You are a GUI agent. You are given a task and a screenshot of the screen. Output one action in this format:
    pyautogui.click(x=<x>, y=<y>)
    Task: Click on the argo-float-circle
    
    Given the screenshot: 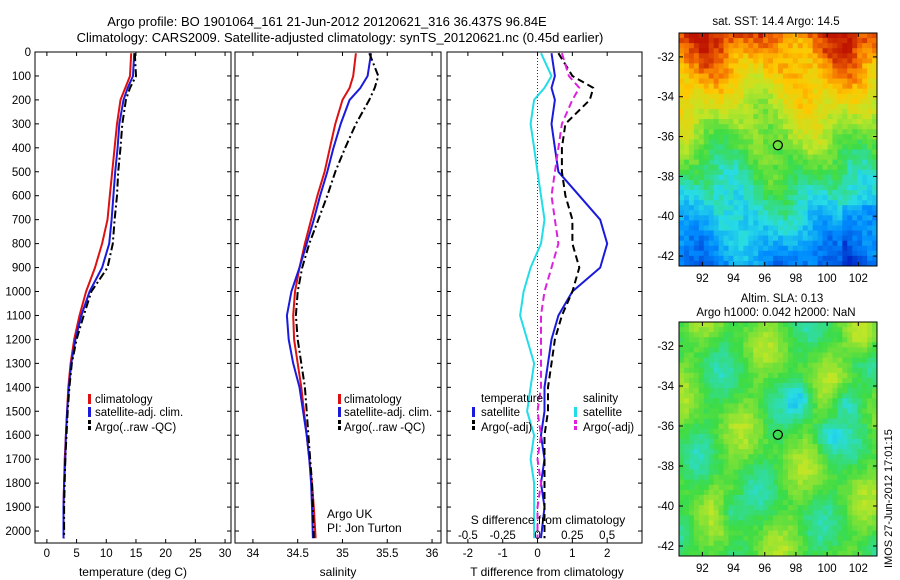 What is the action you would take?
    pyautogui.click(x=777, y=434)
    